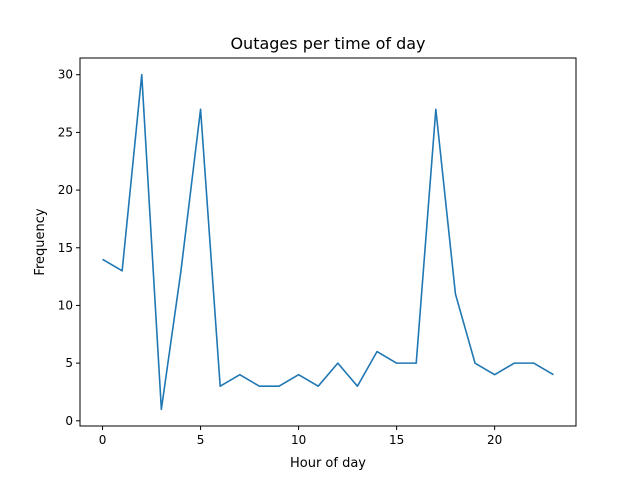 This screenshot has width=640, height=480. What do you see at coordinates (65, 190) in the screenshot?
I see `y-tick-label: 20` at bounding box center [65, 190].